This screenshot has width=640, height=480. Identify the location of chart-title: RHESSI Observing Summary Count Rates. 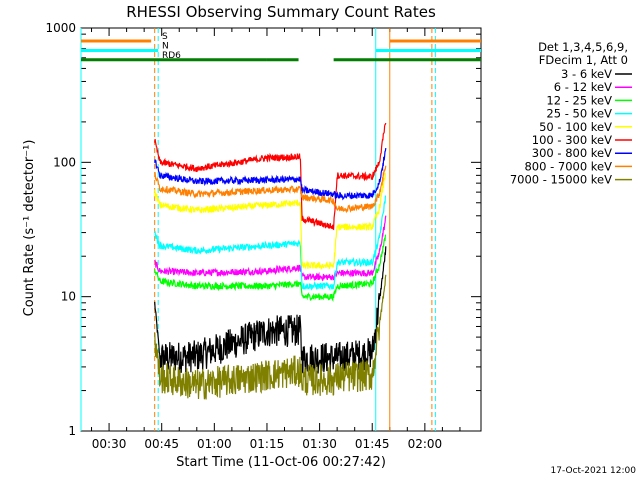
(281, 12).